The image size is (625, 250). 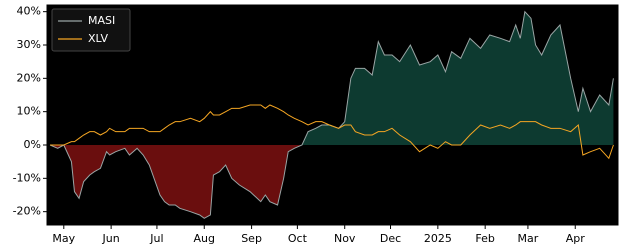 What do you see at coordinates (298, 238) in the screenshot?
I see `x-tick-label: Oct` at bounding box center [298, 238].